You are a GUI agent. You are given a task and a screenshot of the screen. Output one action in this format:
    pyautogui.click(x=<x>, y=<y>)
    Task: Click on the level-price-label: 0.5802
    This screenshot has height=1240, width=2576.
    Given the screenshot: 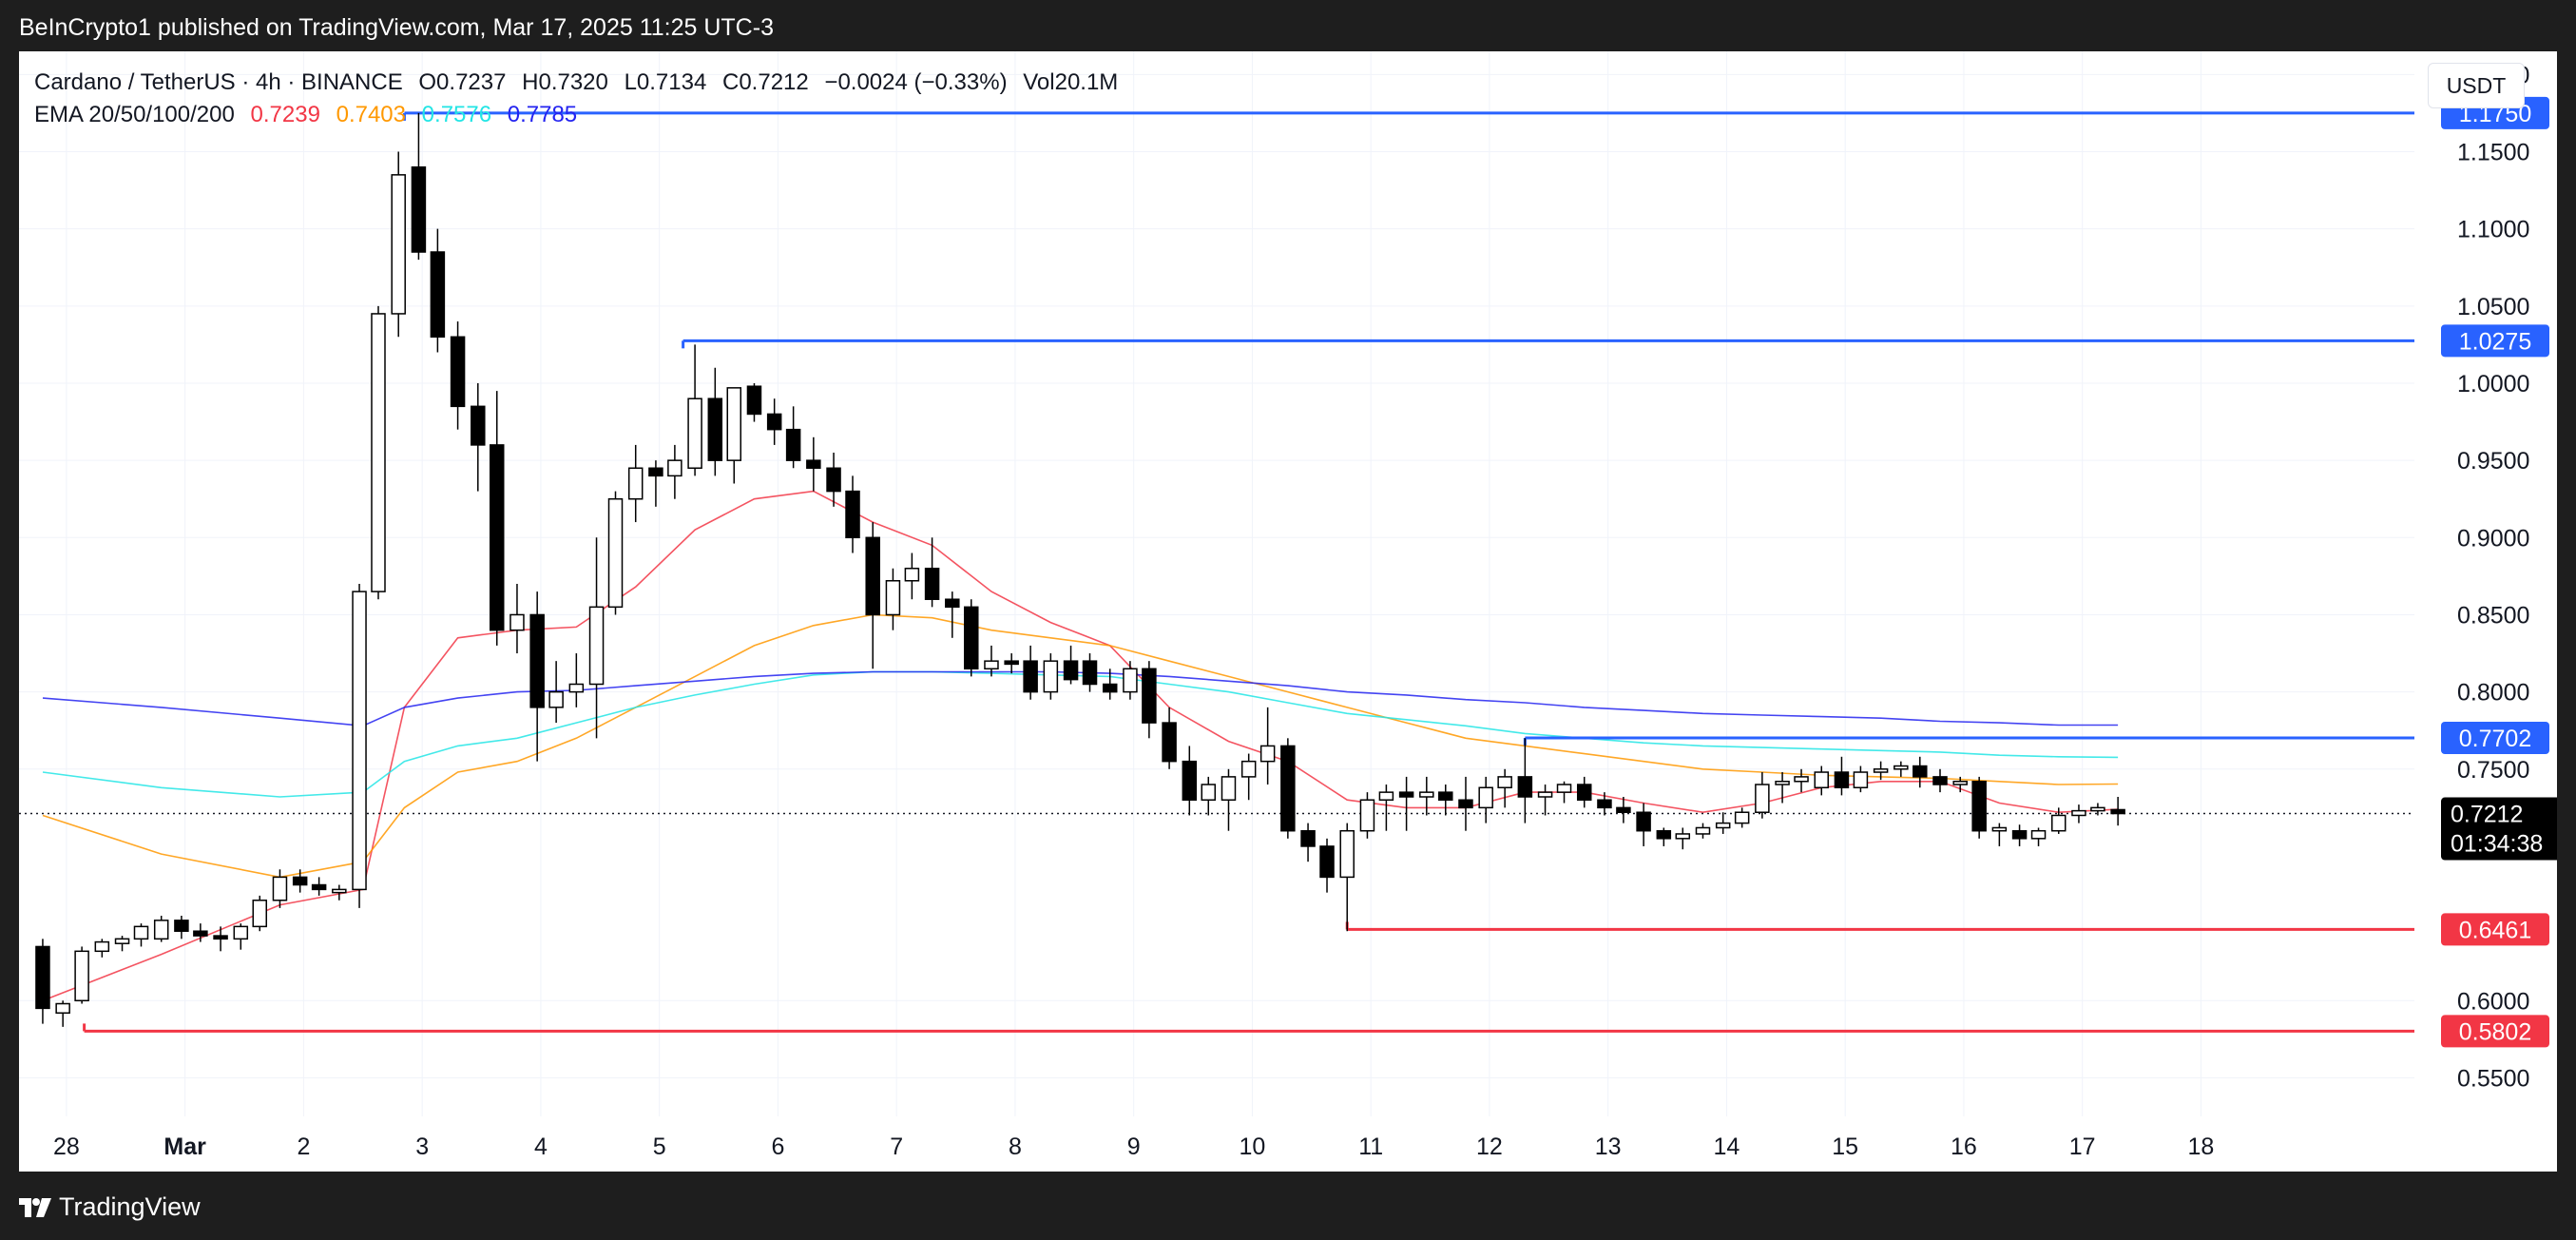 What is the action you would take?
    pyautogui.click(x=2495, y=1031)
    